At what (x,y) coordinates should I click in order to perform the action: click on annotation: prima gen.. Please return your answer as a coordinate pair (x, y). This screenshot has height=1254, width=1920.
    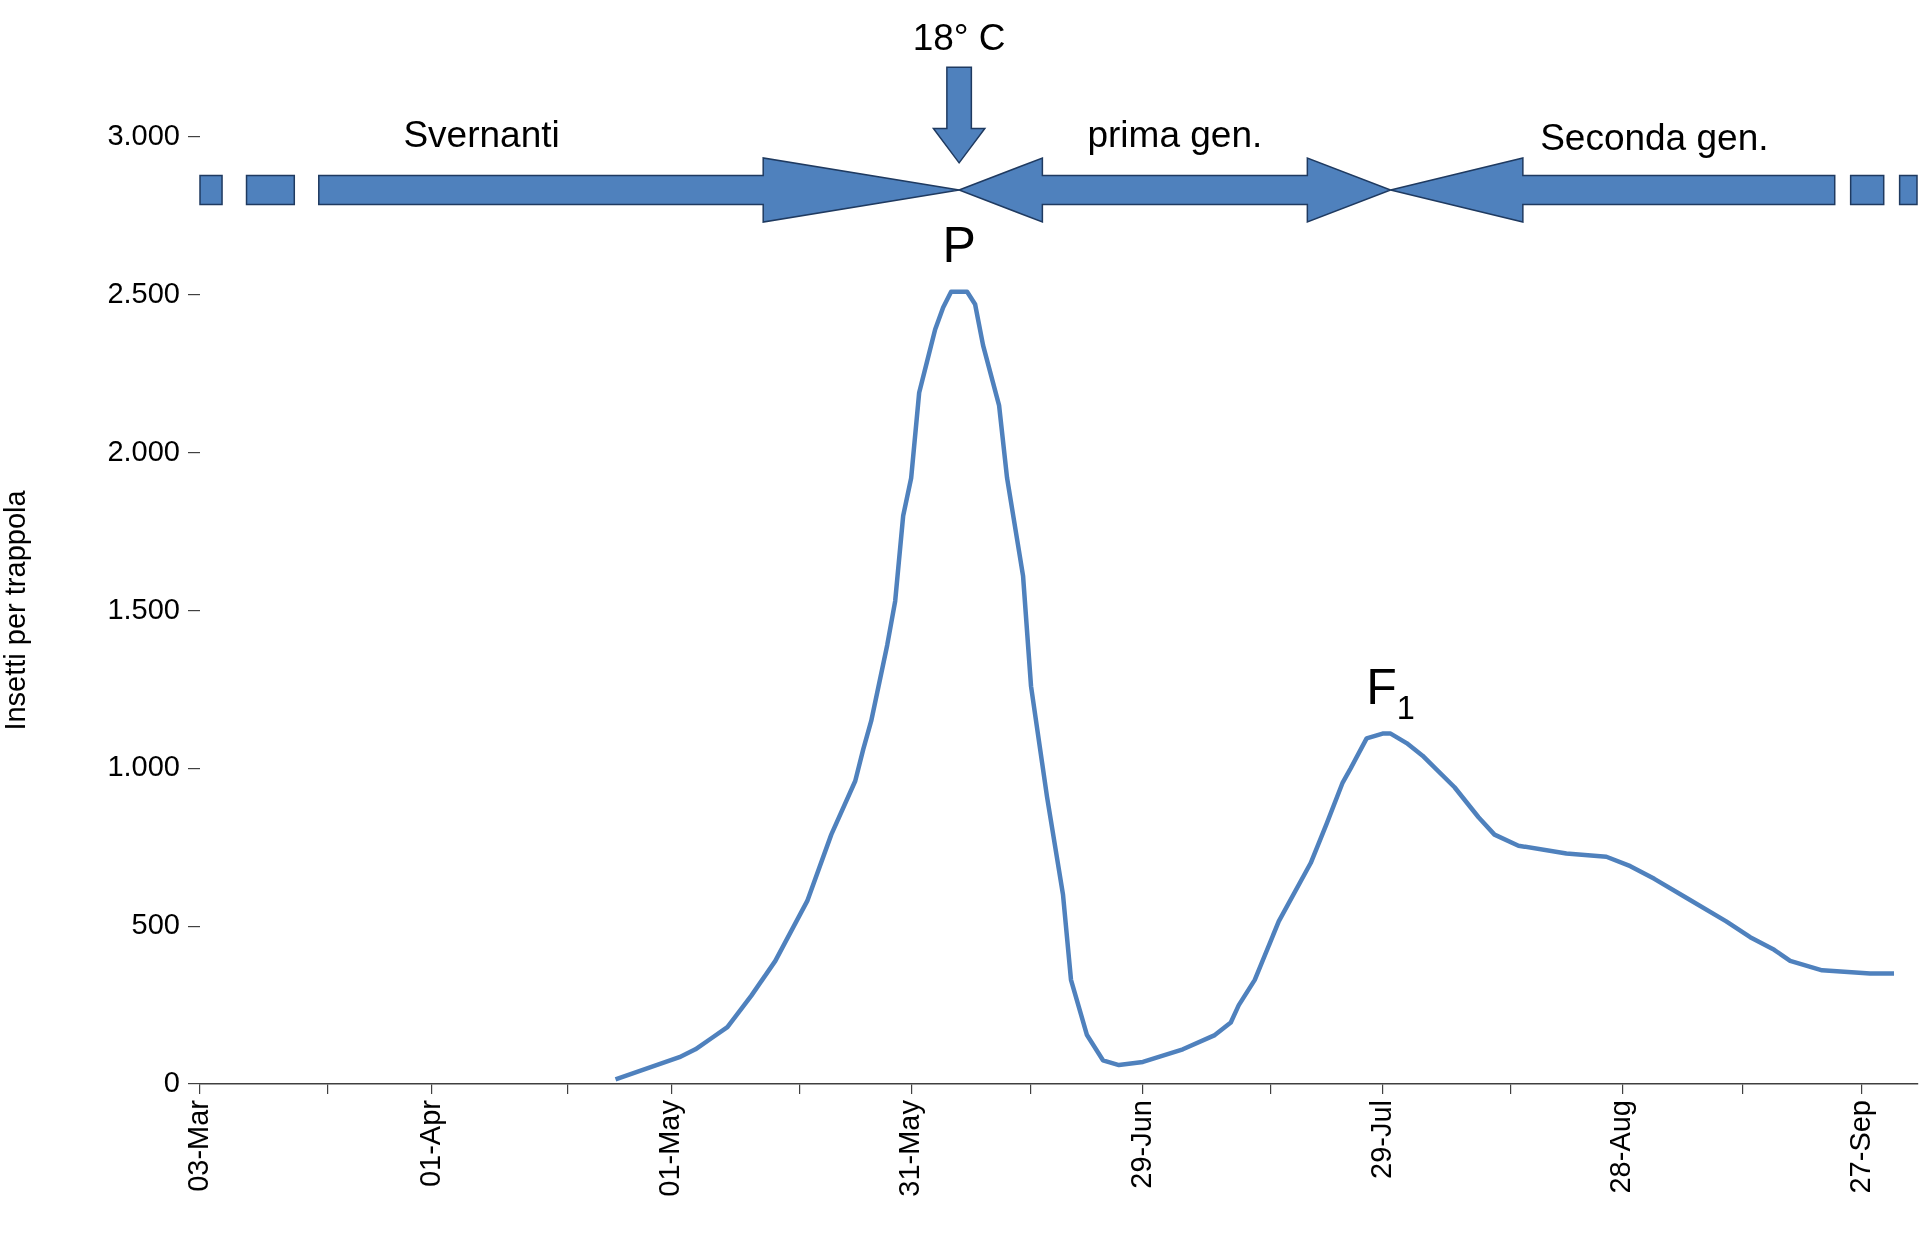
    Looking at the image, I should click on (1175, 134).